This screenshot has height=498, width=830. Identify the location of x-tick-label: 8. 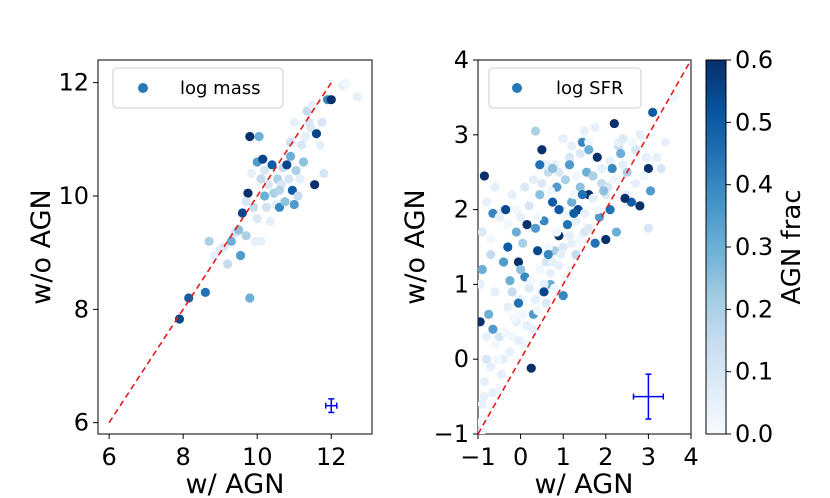
(183, 457).